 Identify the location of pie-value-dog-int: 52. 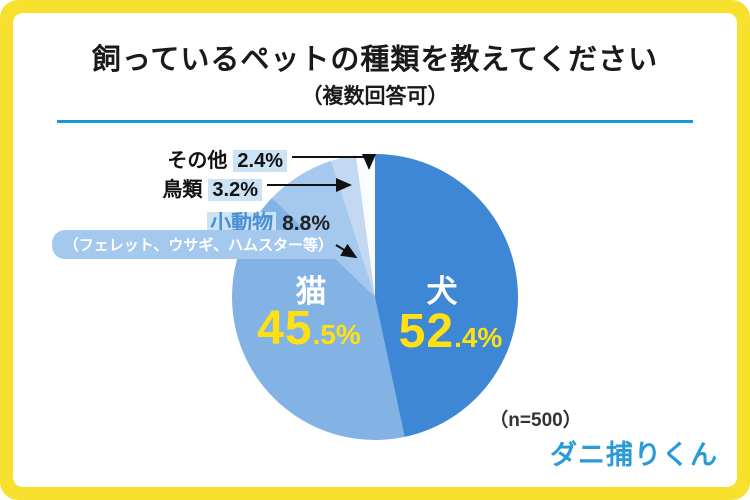
(426, 331).